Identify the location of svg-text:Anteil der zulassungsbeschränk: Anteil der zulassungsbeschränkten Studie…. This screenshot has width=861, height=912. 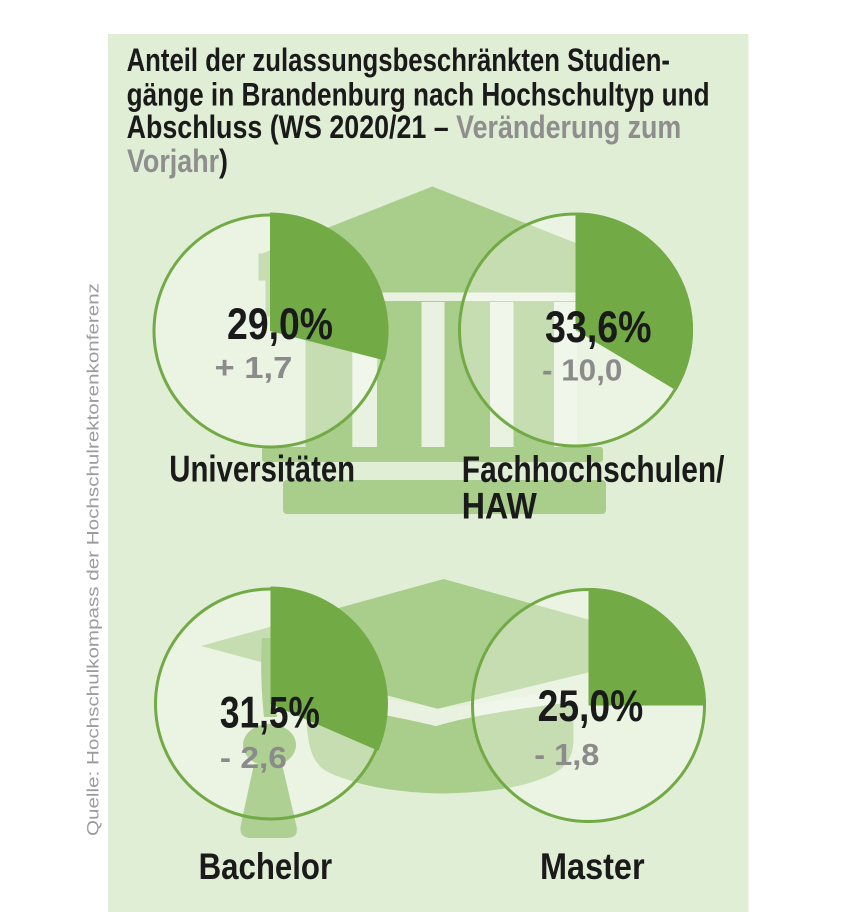
(398, 60).